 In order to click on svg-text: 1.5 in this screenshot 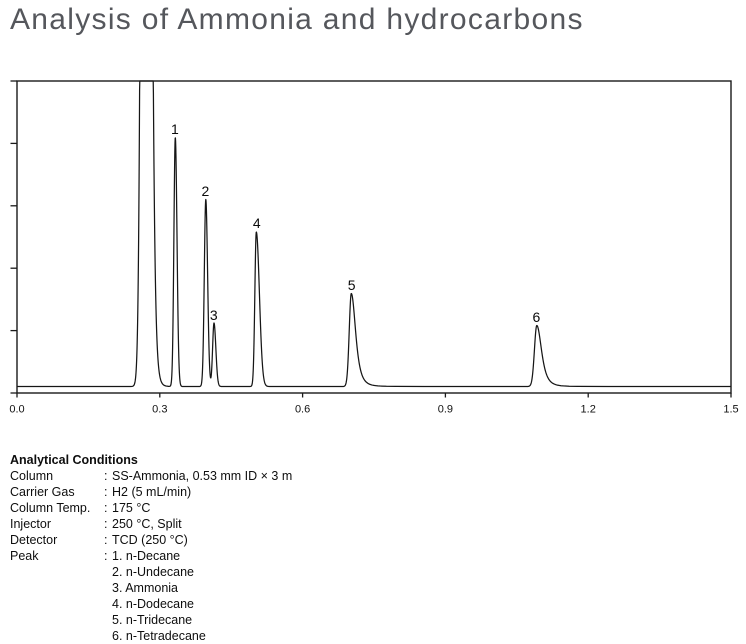, I will do `click(730, 410)`.